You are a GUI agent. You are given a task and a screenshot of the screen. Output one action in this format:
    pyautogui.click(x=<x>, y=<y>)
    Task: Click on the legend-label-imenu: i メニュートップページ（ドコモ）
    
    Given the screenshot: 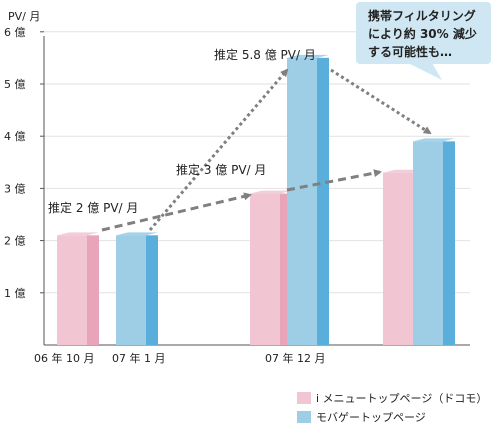 What is the action you would take?
    pyautogui.click(x=401, y=398)
    